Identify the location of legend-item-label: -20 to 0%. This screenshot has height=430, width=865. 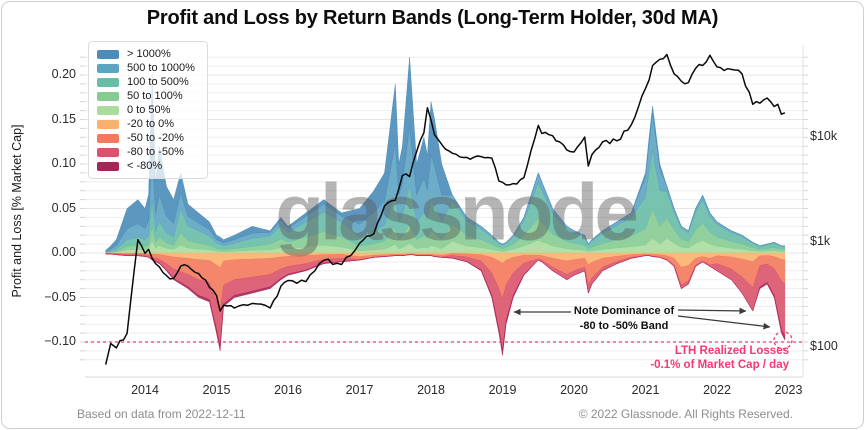
(151, 124).